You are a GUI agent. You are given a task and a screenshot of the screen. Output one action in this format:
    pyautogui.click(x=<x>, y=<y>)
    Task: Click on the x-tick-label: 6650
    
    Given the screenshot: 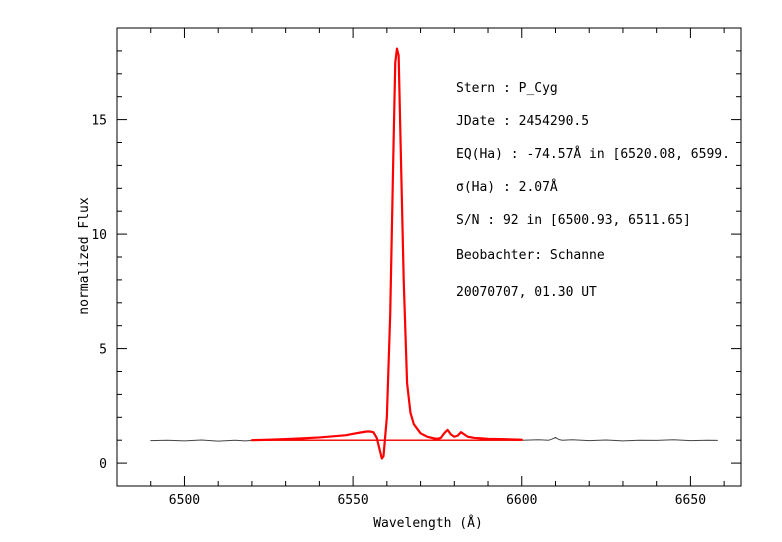 What is the action you would take?
    pyautogui.click(x=690, y=500)
    